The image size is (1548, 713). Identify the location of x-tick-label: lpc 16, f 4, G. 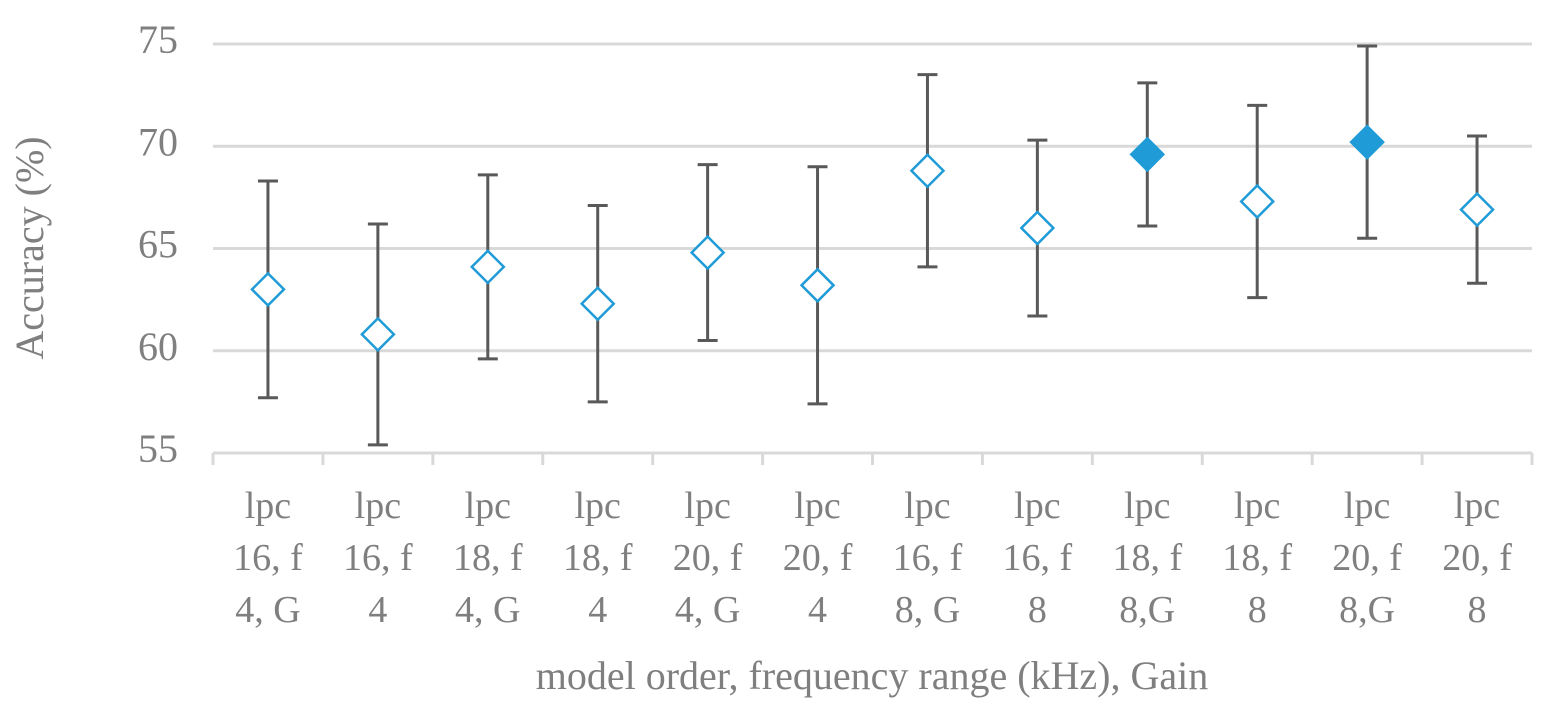
(268, 558).